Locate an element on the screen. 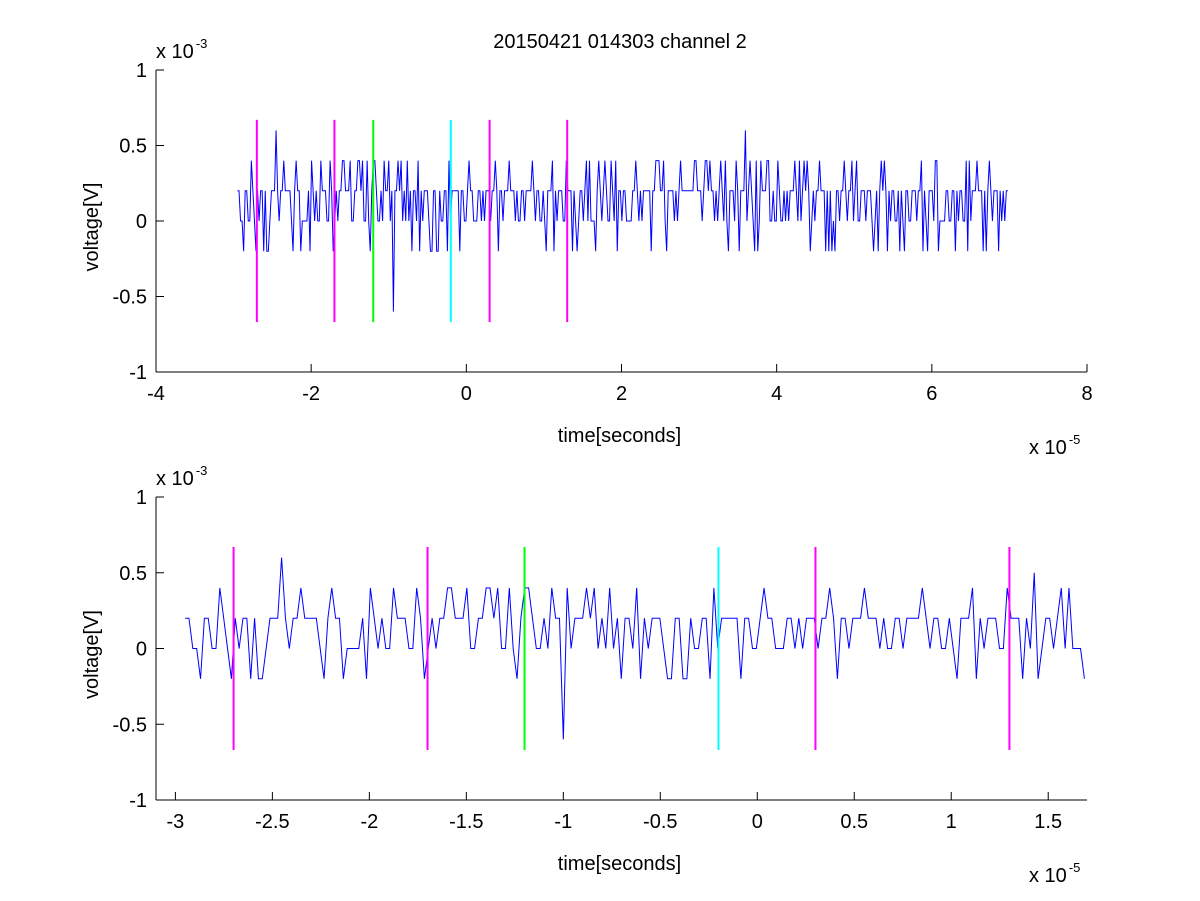  voltage-trace is located at coordinates (622, 221).